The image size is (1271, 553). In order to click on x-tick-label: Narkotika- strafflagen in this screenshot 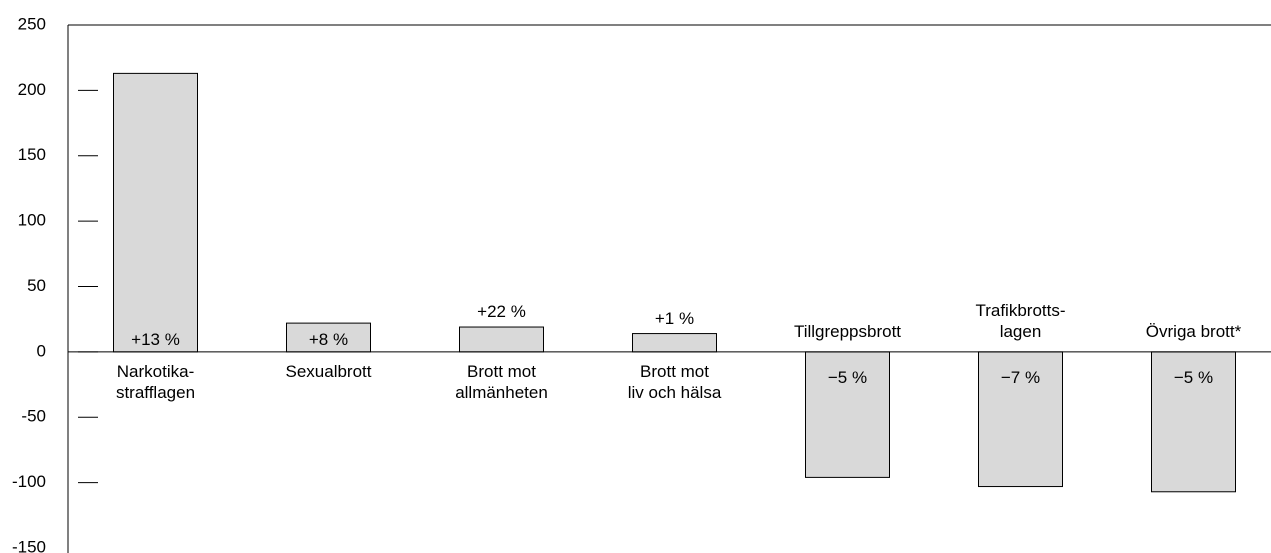, I will do `click(155, 381)`.